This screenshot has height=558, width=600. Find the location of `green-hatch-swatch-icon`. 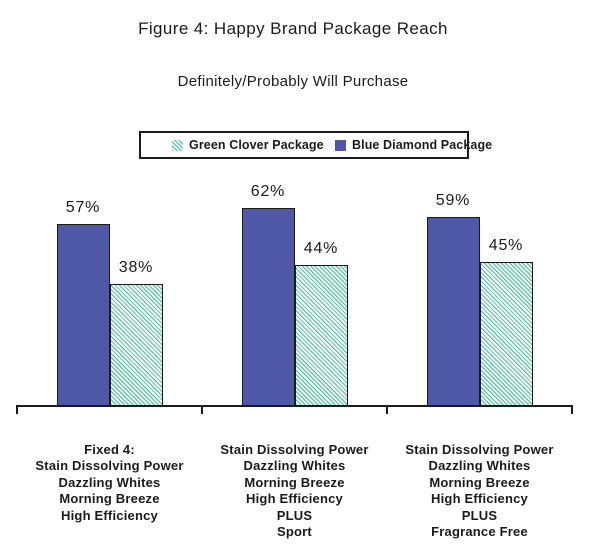

green-hatch-swatch-icon is located at coordinates (177, 145).